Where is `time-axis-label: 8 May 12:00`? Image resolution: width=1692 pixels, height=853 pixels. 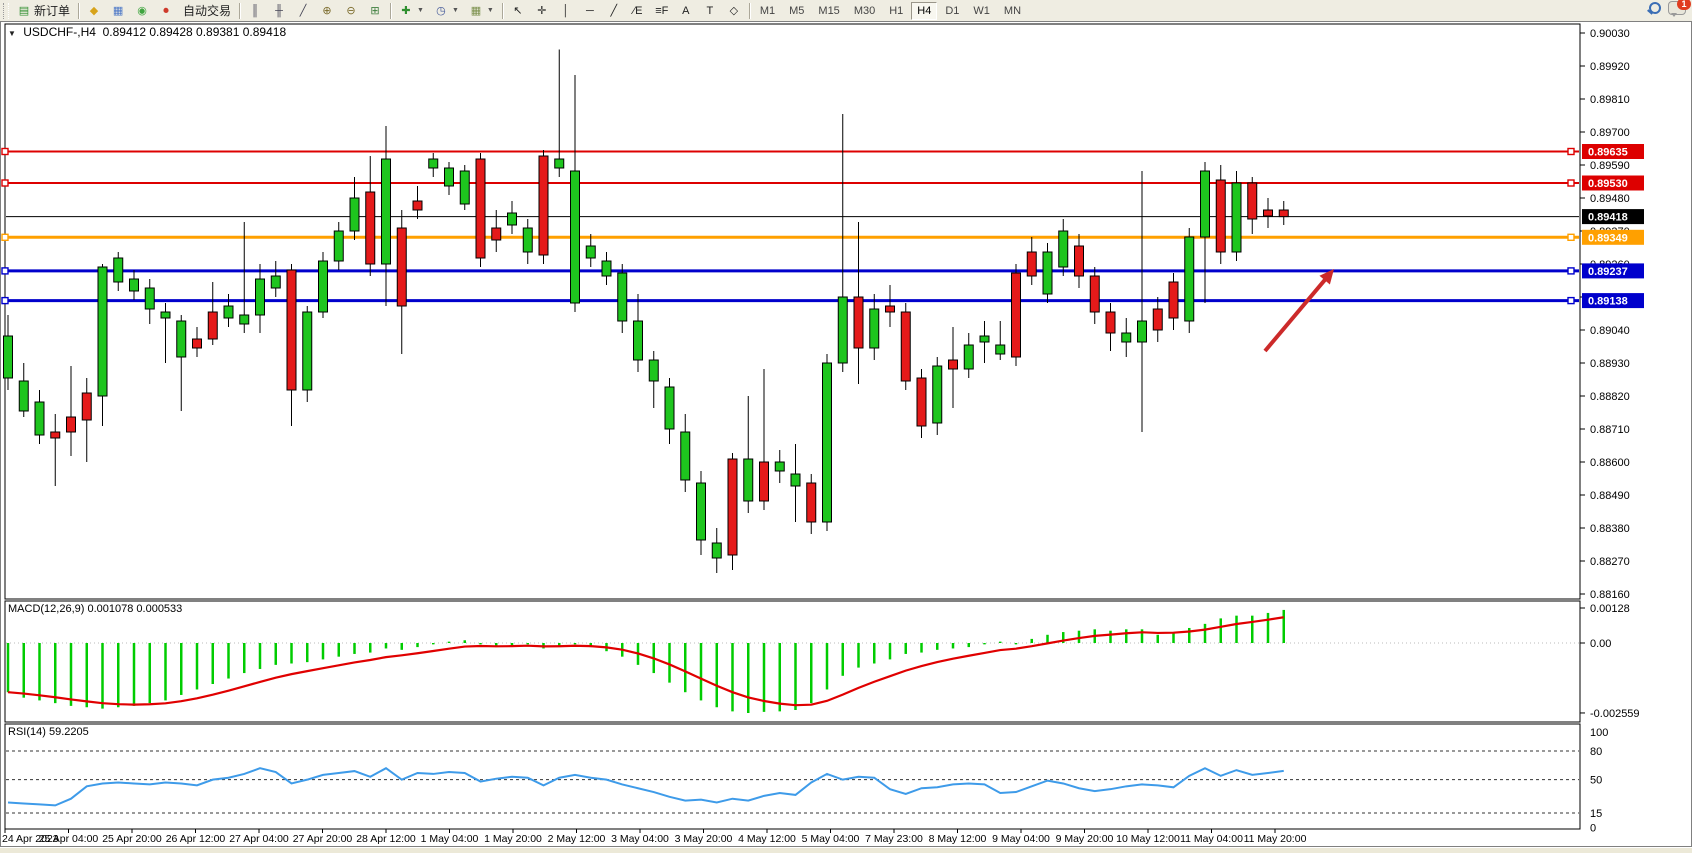 time-axis-label: 8 May 12:00 is located at coordinates (958, 839).